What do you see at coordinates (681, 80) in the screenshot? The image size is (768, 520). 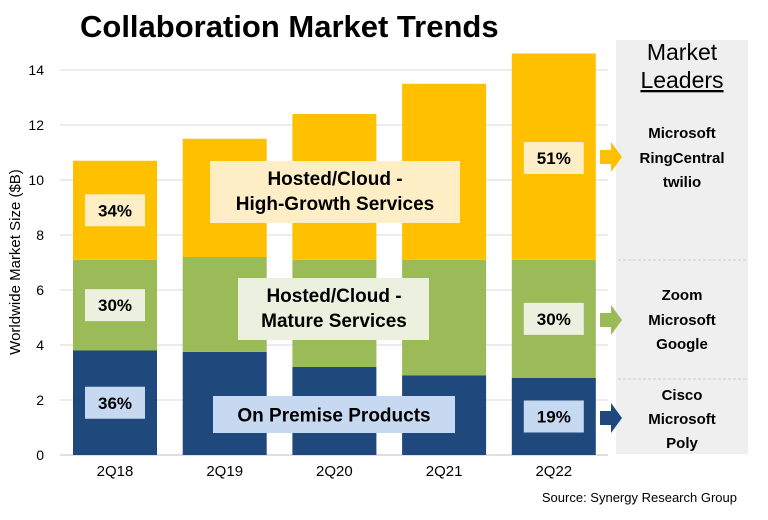 I see `leaders-title-line2: Leaders` at bounding box center [681, 80].